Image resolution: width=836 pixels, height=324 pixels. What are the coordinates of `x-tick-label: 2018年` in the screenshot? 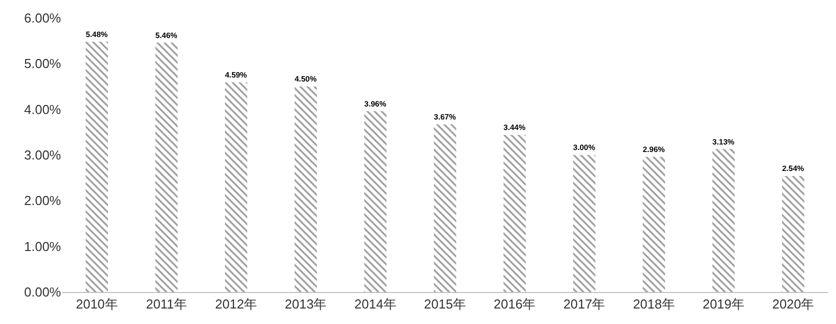 It's located at (653, 304).